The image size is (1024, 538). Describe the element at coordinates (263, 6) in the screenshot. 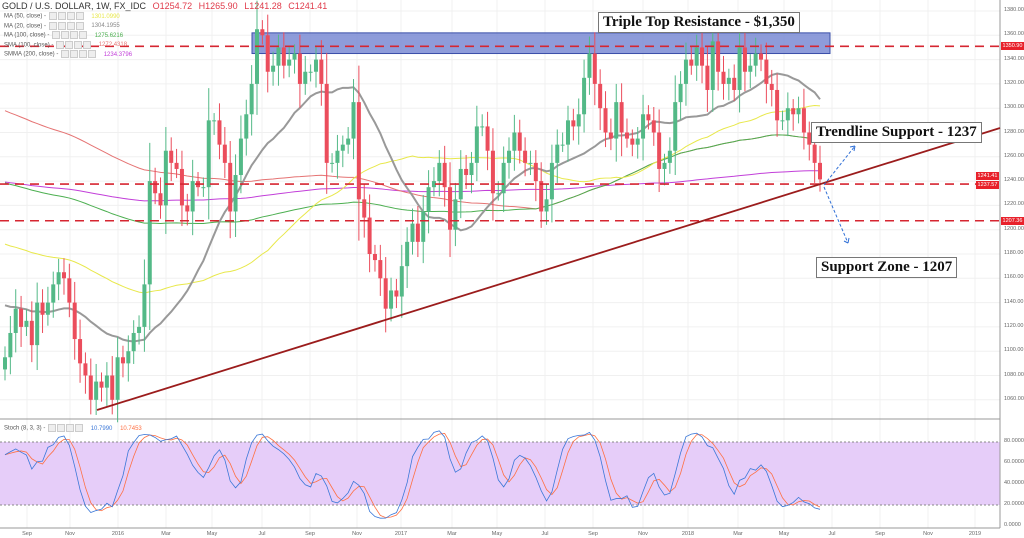

I see `ohlc-low: L1241.28` at that location.